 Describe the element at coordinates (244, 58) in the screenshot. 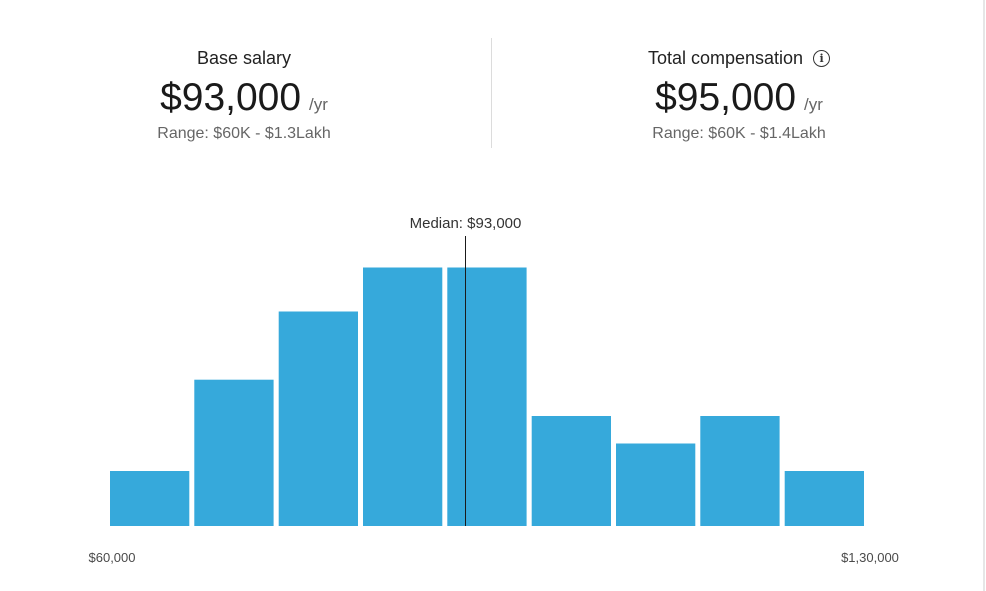

I see `base-salary-title: Base salary` at that location.